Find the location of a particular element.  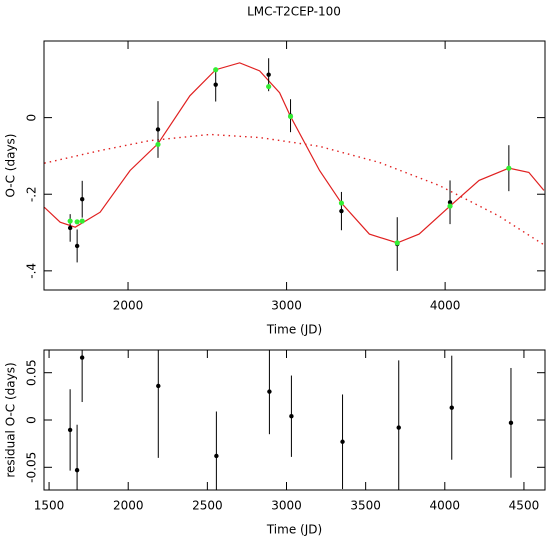

x-tick-label: 4500 is located at coordinates (524, 506).